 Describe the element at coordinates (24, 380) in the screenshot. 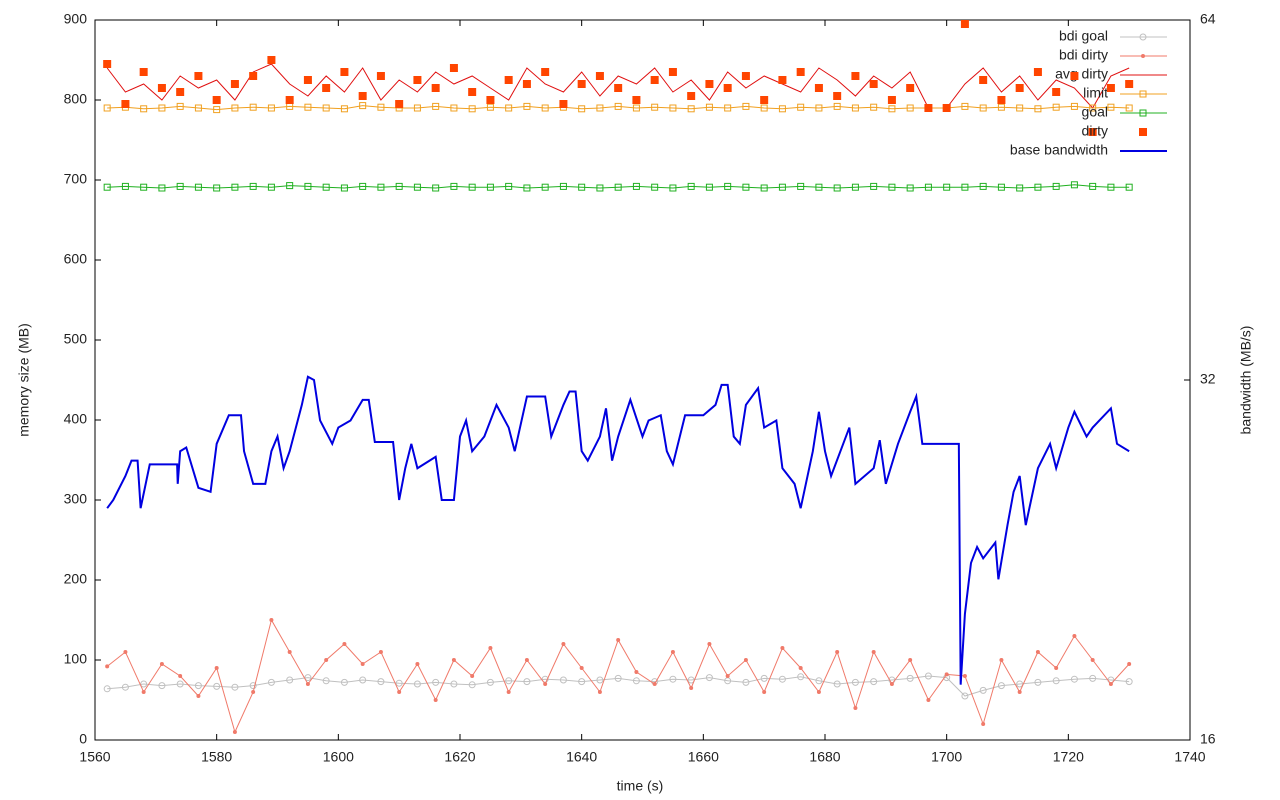

I see `y-axis-label: memory size (MB)` at that location.